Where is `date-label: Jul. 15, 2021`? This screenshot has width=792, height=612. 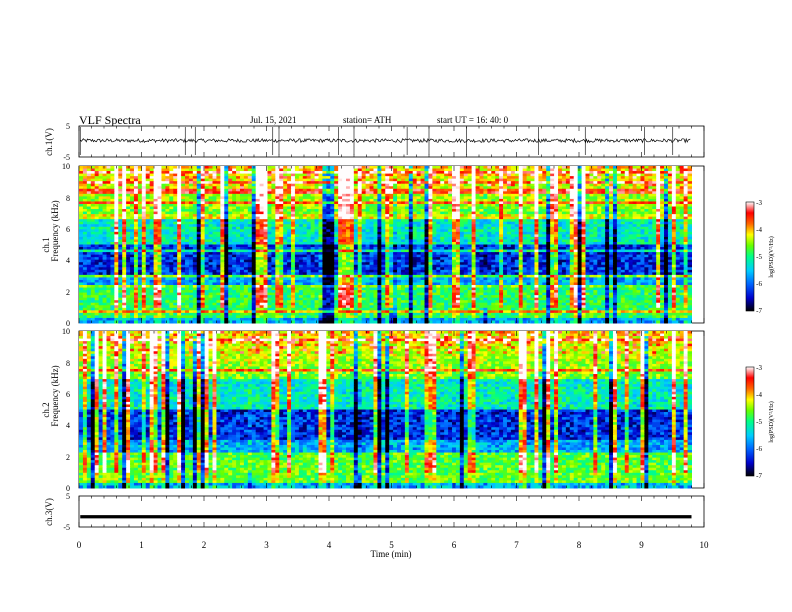 date-label: Jul. 15, 2021 is located at coordinates (273, 120).